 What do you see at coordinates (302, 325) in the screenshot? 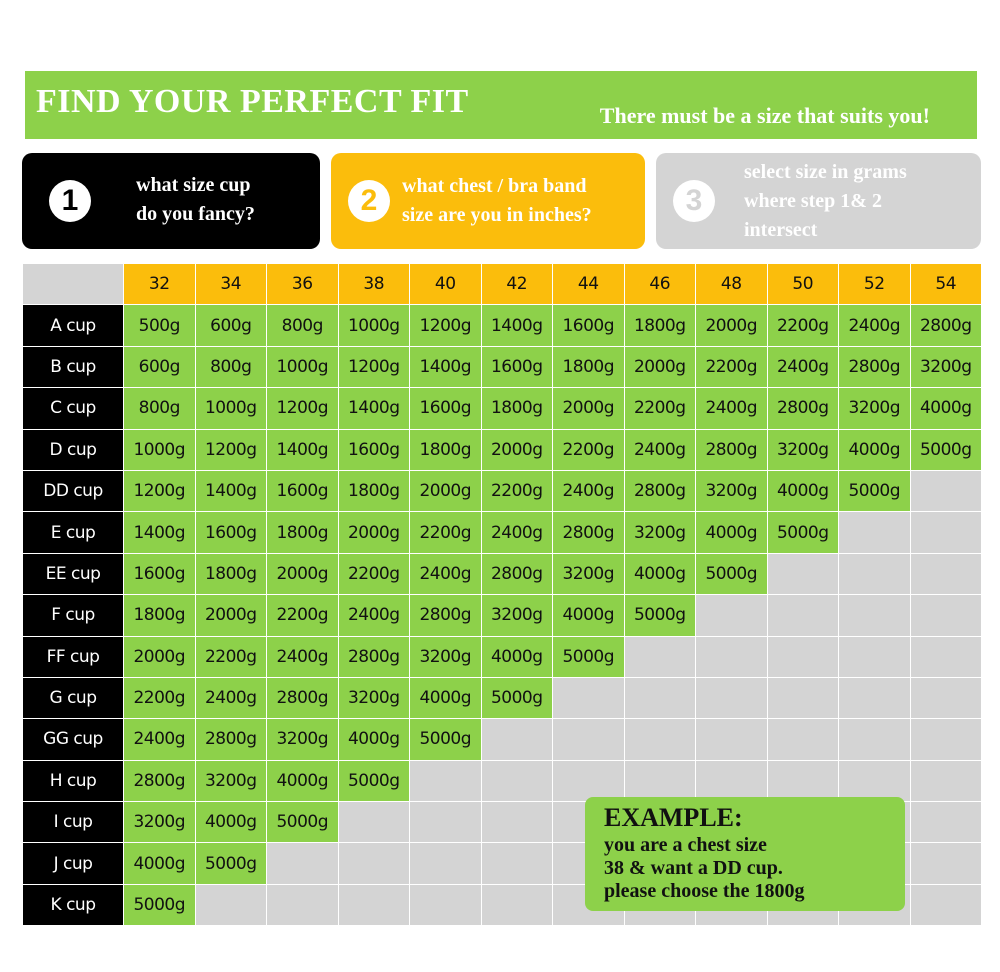
I see `weight-cell: 800g` at bounding box center [302, 325].